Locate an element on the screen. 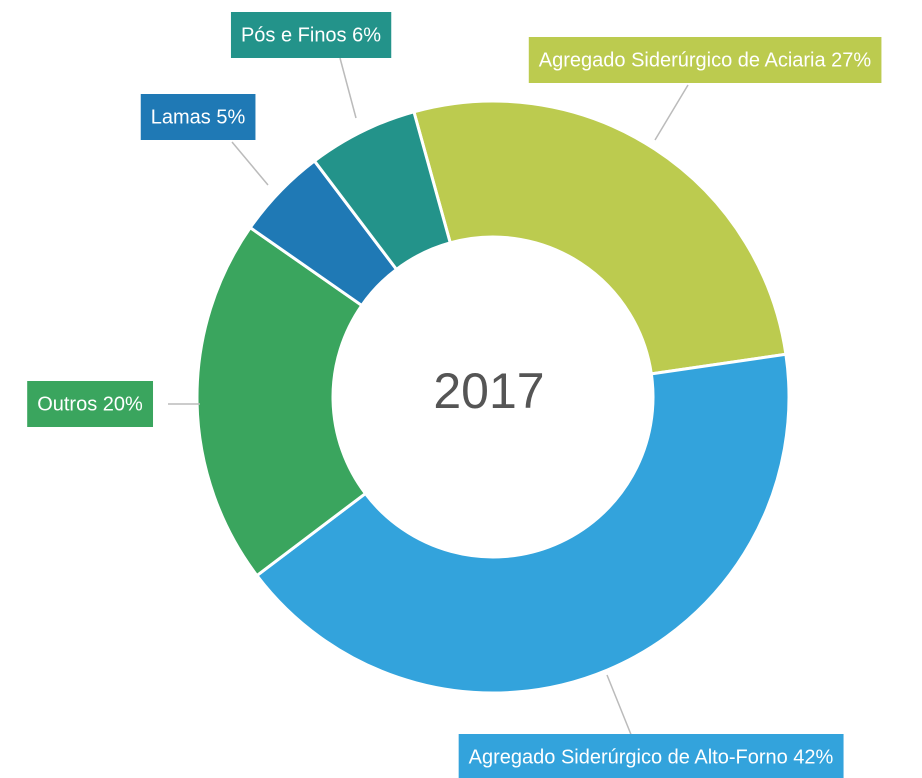 This screenshot has height=778, width=922. slice-label: Agregado Siderúrgico de Alto-Forno 42% is located at coordinates (651, 757).